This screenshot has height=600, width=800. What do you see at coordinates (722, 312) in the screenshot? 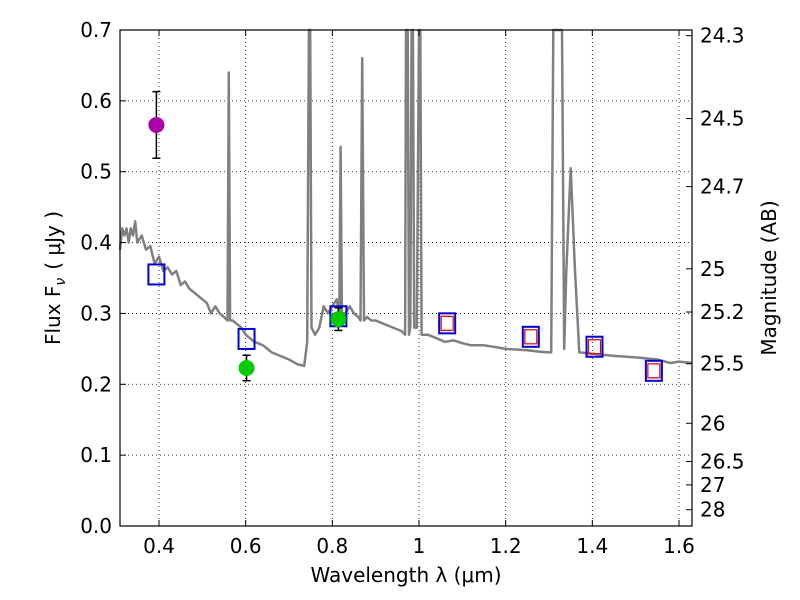
I see `magnitude-tick-label: 25.2` at bounding box center [722, 312].